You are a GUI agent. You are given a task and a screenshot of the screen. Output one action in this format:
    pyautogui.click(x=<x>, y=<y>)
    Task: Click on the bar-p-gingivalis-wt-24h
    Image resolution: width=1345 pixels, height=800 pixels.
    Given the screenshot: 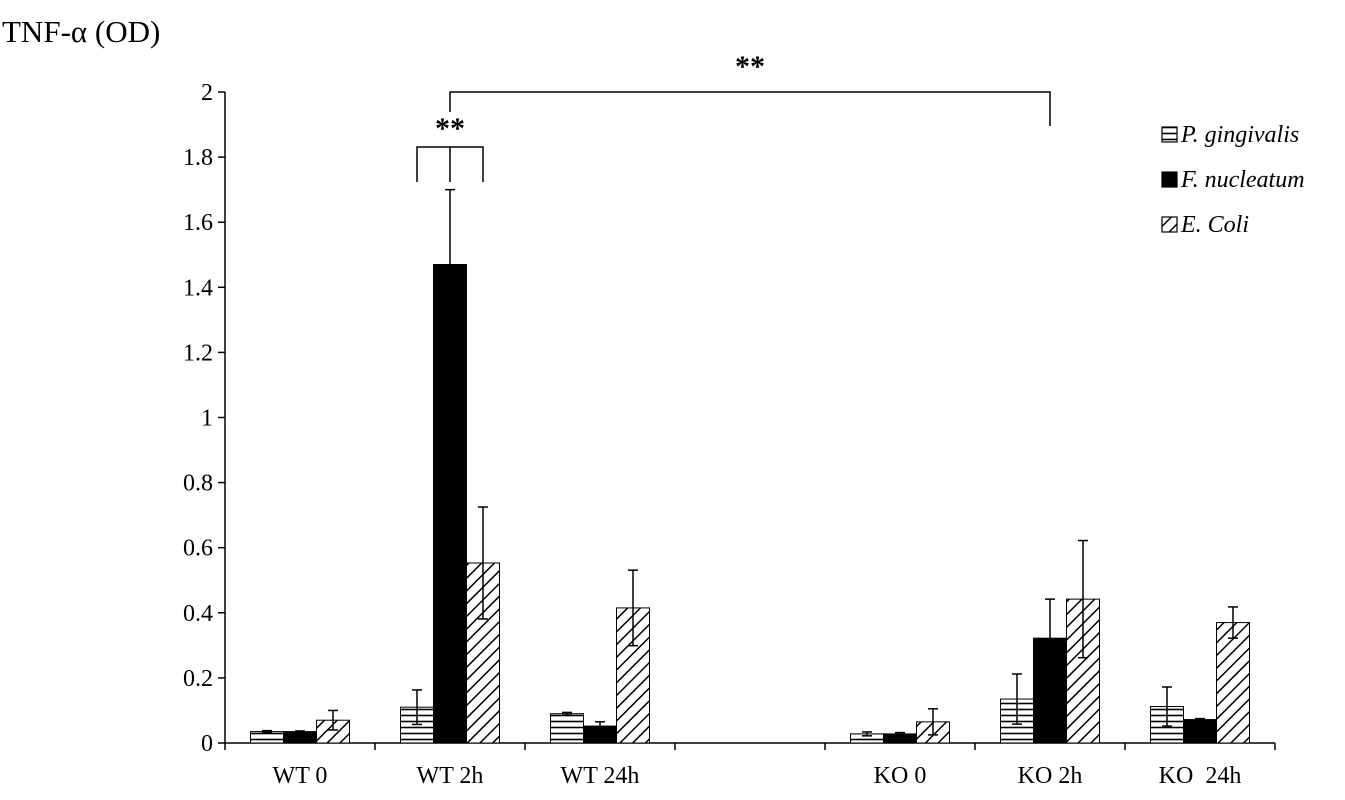 What is the action you would take?
    pyautogui.click(x=567, y=728)
    